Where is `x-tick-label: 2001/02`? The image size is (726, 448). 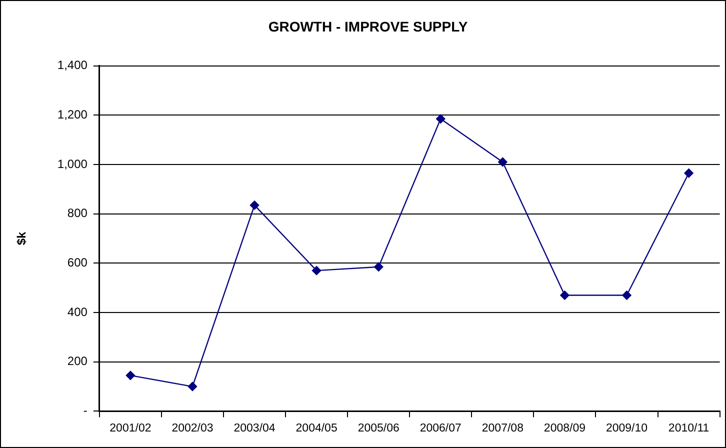 x-tick-label: 2001/02 is located at coordinates (131, 428).